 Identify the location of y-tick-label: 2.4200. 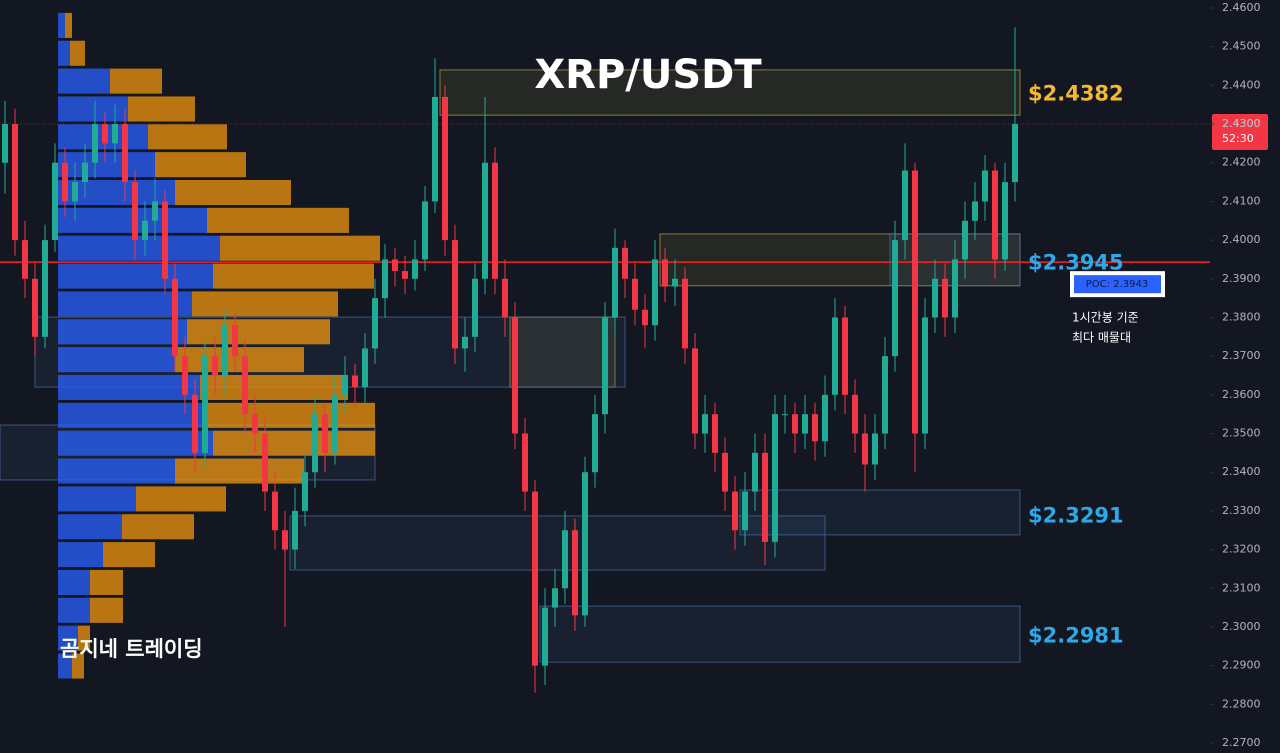
(1241, 162).